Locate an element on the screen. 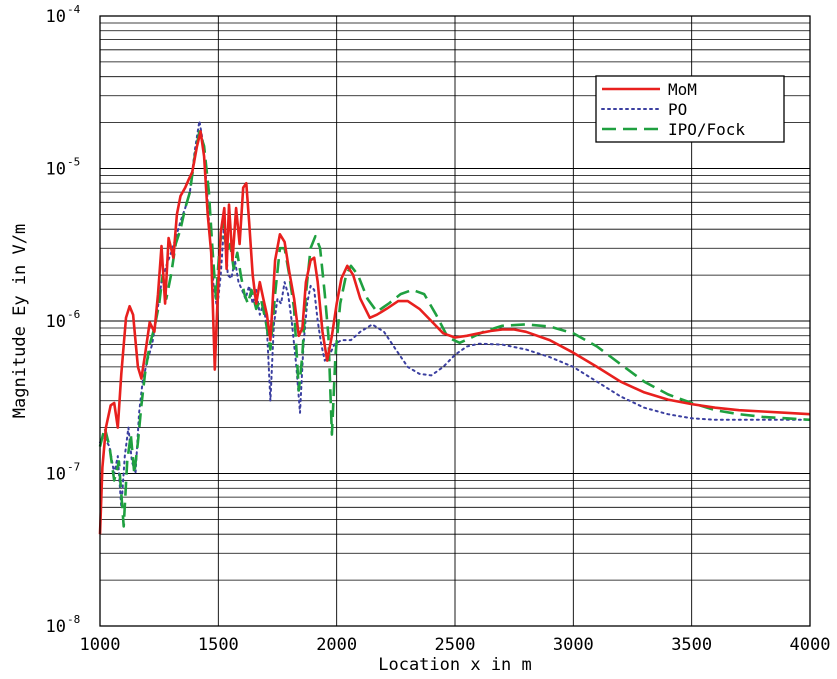 The width and height of the screenshot is (837, 679). y-tick-exponent: -4 is located at coordinates (74, 9).